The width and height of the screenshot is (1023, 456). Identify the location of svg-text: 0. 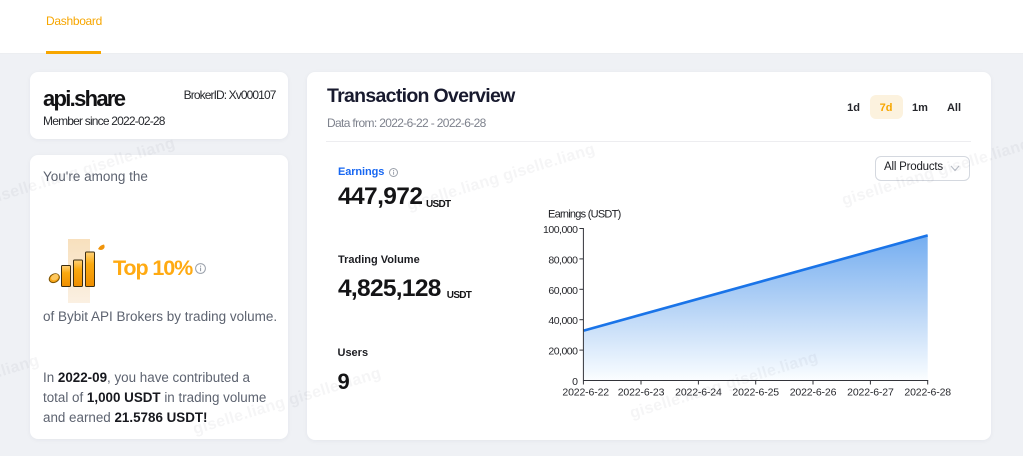
(575, 382).